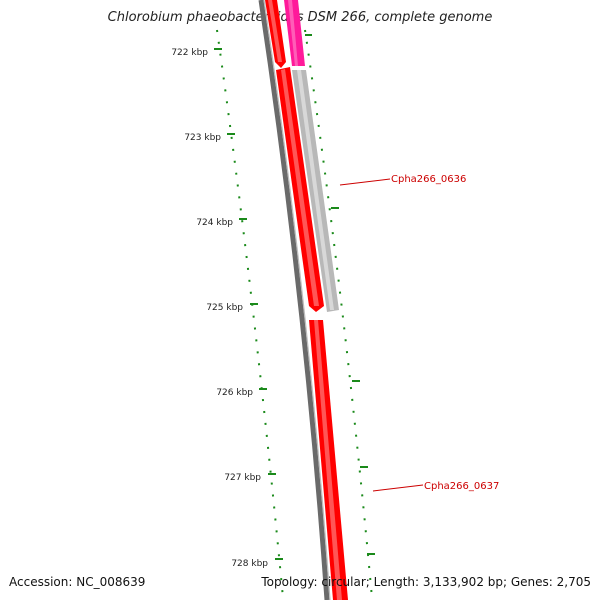 This screenshot has width=600, height=600. What do you see at coordinates (242, 478) in the screenshot?
I see `tick-label: 727 kbp` at bounding box center [242, 478].